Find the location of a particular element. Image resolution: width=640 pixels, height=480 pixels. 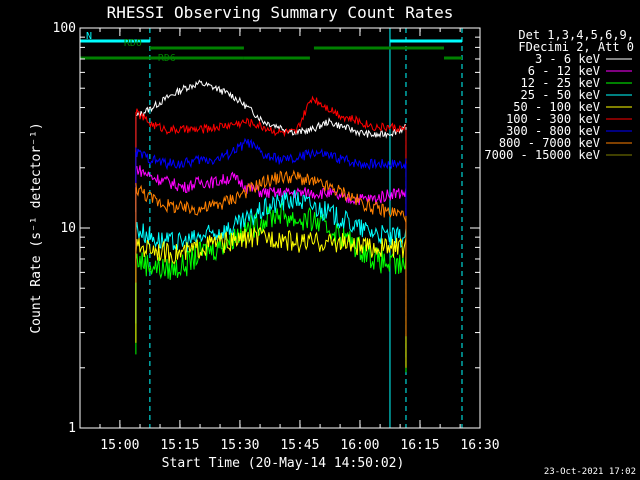

x-tick-label-0: 15:00 is located at coordinates (119, 445).